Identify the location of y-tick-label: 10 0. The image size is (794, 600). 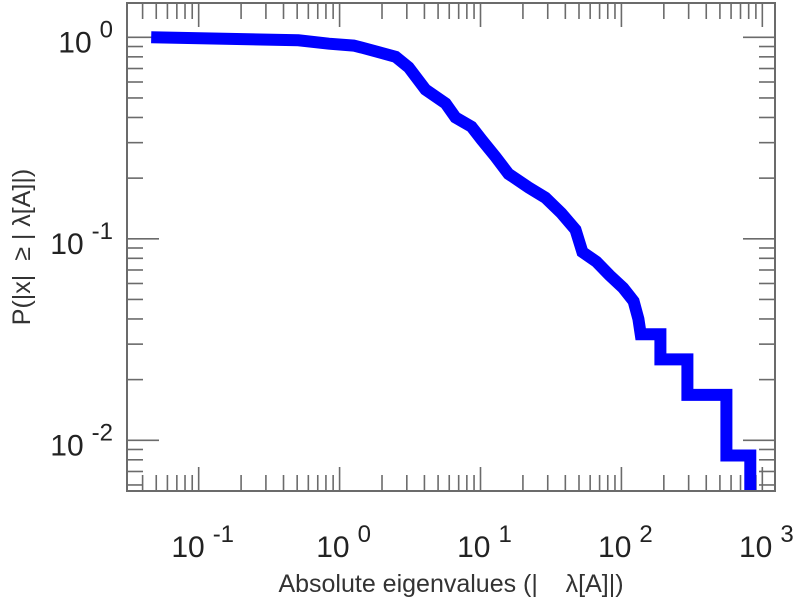
(85, 37).